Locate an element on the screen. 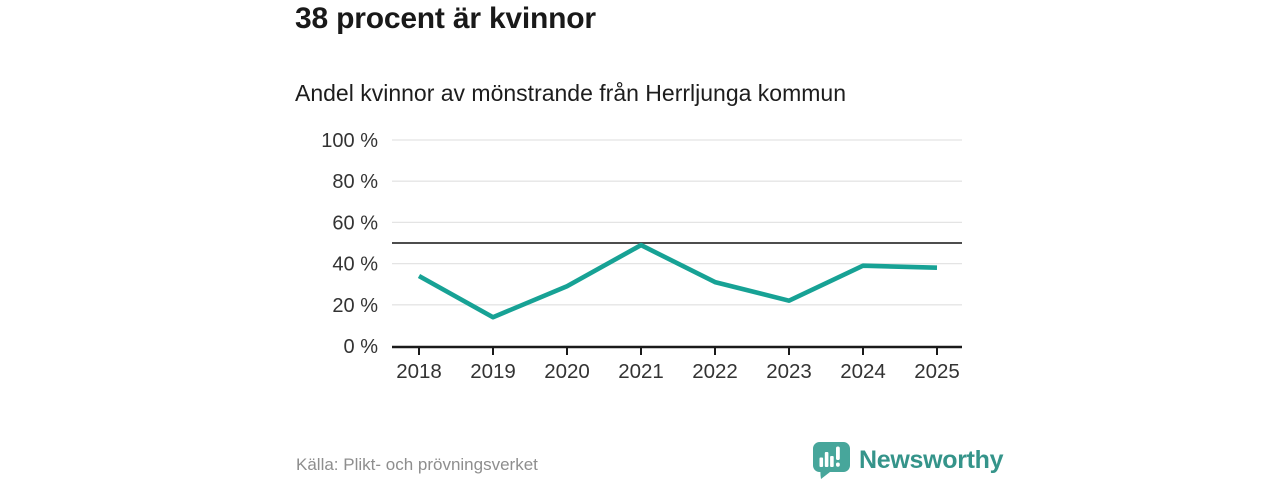 Image resolution: width=1280 pixels, height=480 pixels. y-tick-label: 20 % is located at coordinates (355, 306).